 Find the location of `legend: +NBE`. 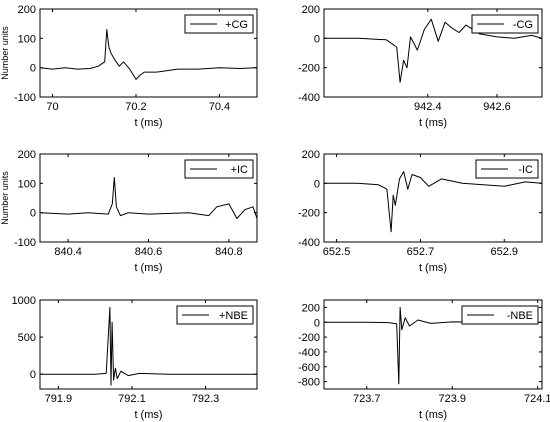

legend: +NBE is located at coordinates (215, 315).